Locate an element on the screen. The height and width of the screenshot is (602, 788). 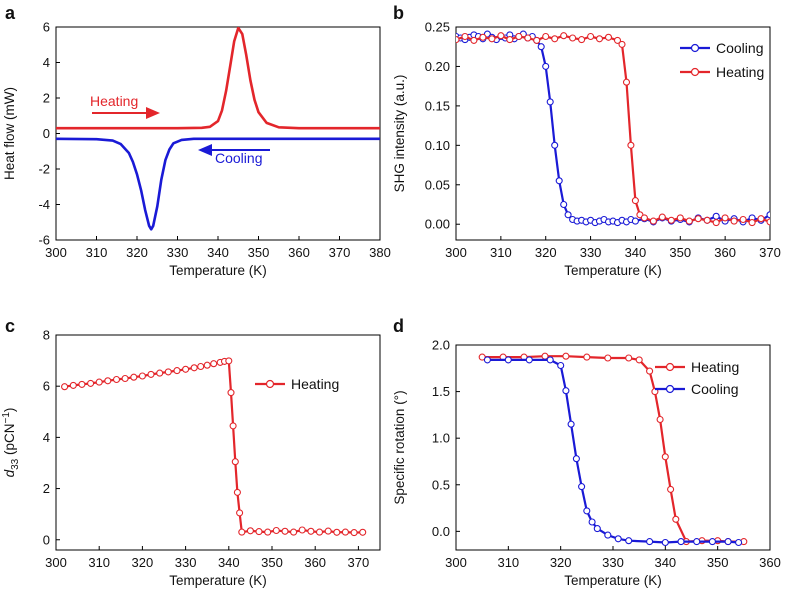
y-tick-label: 8 is located at coordinates (46, 335).